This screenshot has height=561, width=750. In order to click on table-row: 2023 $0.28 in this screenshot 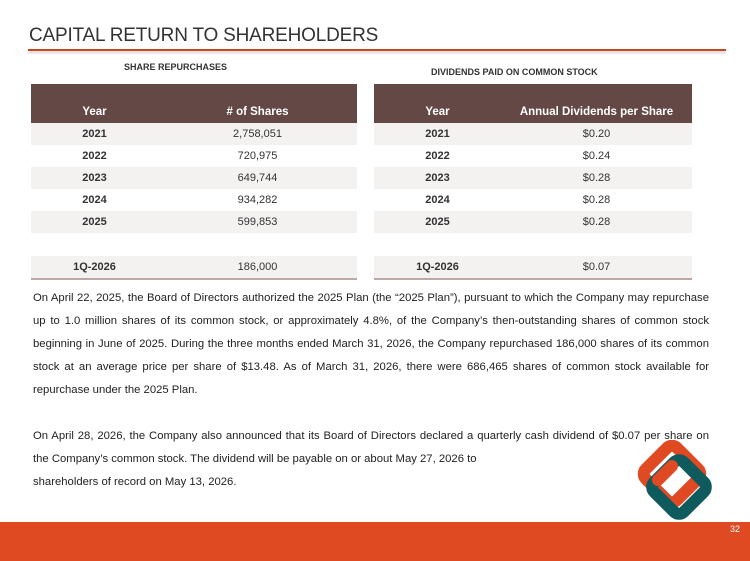, I will do `click(533, 178)`.